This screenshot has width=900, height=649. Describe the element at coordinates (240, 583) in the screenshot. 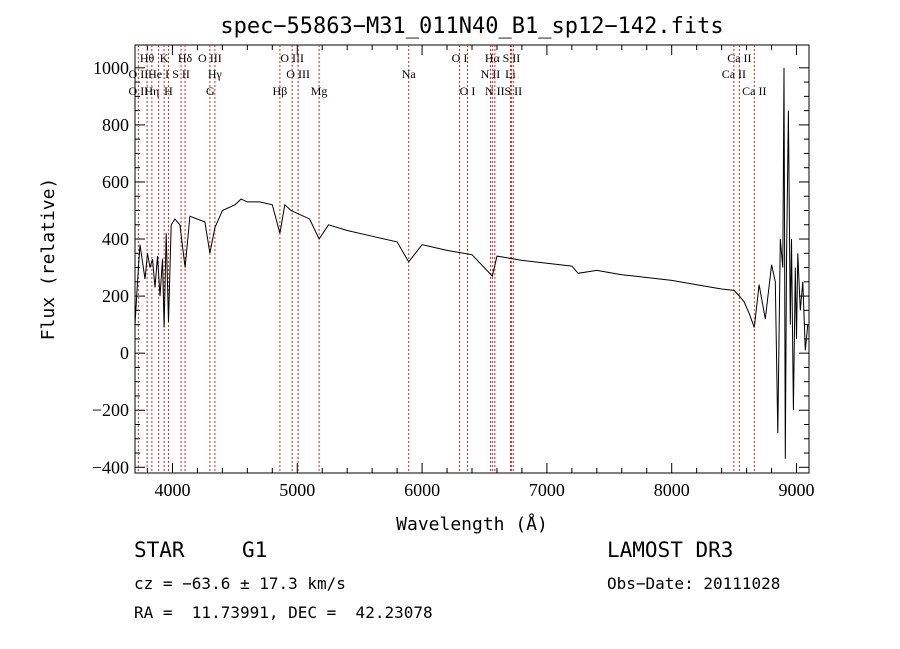

I see `velocity-readout: cz = −63.6 ± 17.3 km/s` at that location.